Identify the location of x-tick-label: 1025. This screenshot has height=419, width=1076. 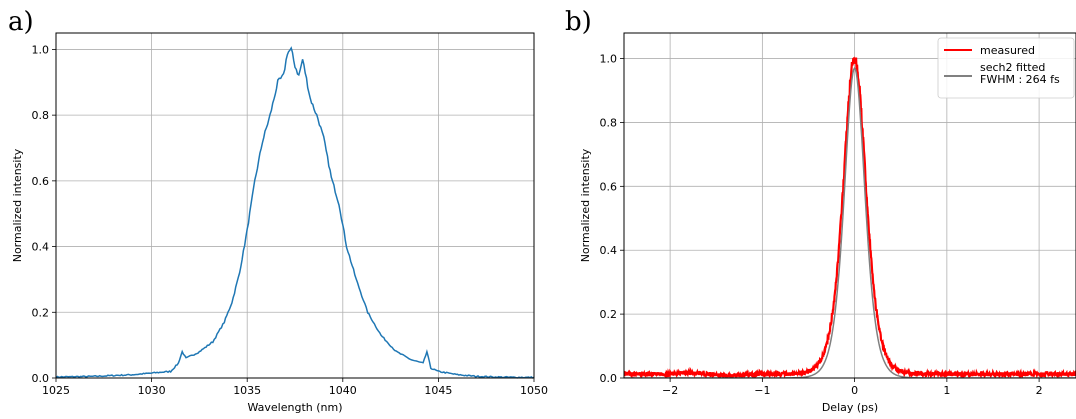
(56, 390).